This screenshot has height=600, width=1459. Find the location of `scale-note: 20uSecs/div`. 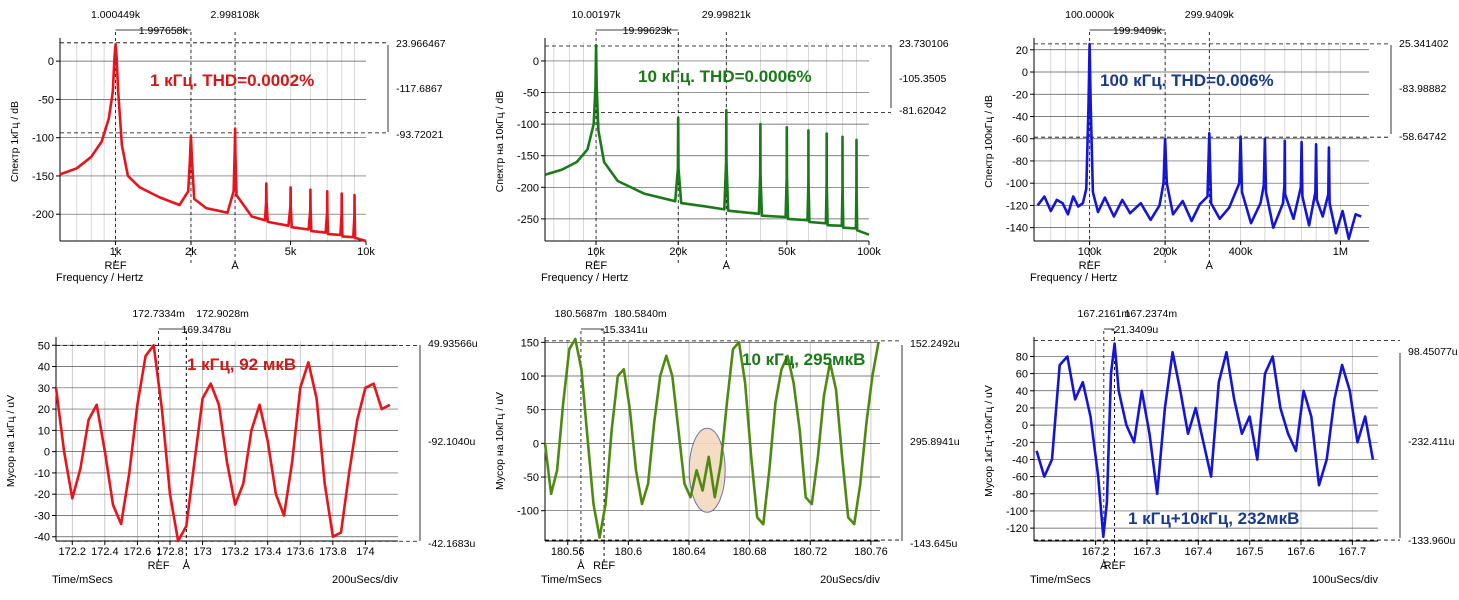

scale-note: 20uSecs/div is located at coordinates (850, 580).